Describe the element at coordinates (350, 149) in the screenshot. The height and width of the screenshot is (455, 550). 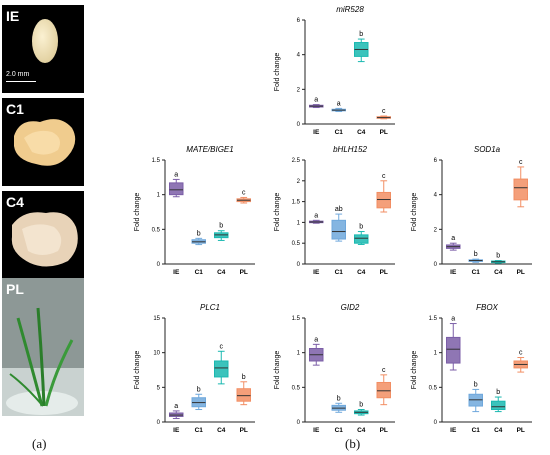
I see `chart-title: bHLH152` at that location.